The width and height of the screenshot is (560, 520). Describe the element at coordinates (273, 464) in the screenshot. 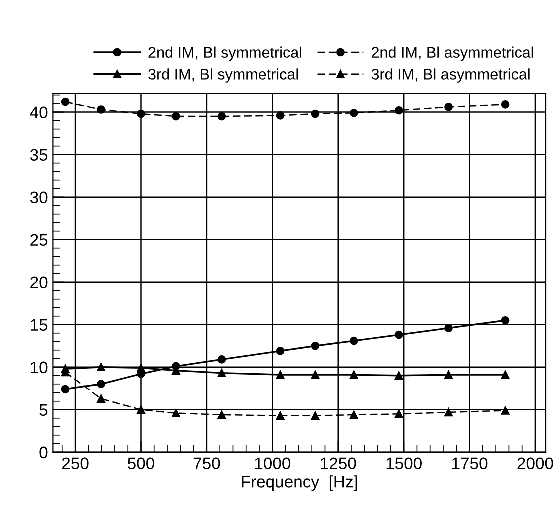

I see `x-tick-label: 1000` at that location.